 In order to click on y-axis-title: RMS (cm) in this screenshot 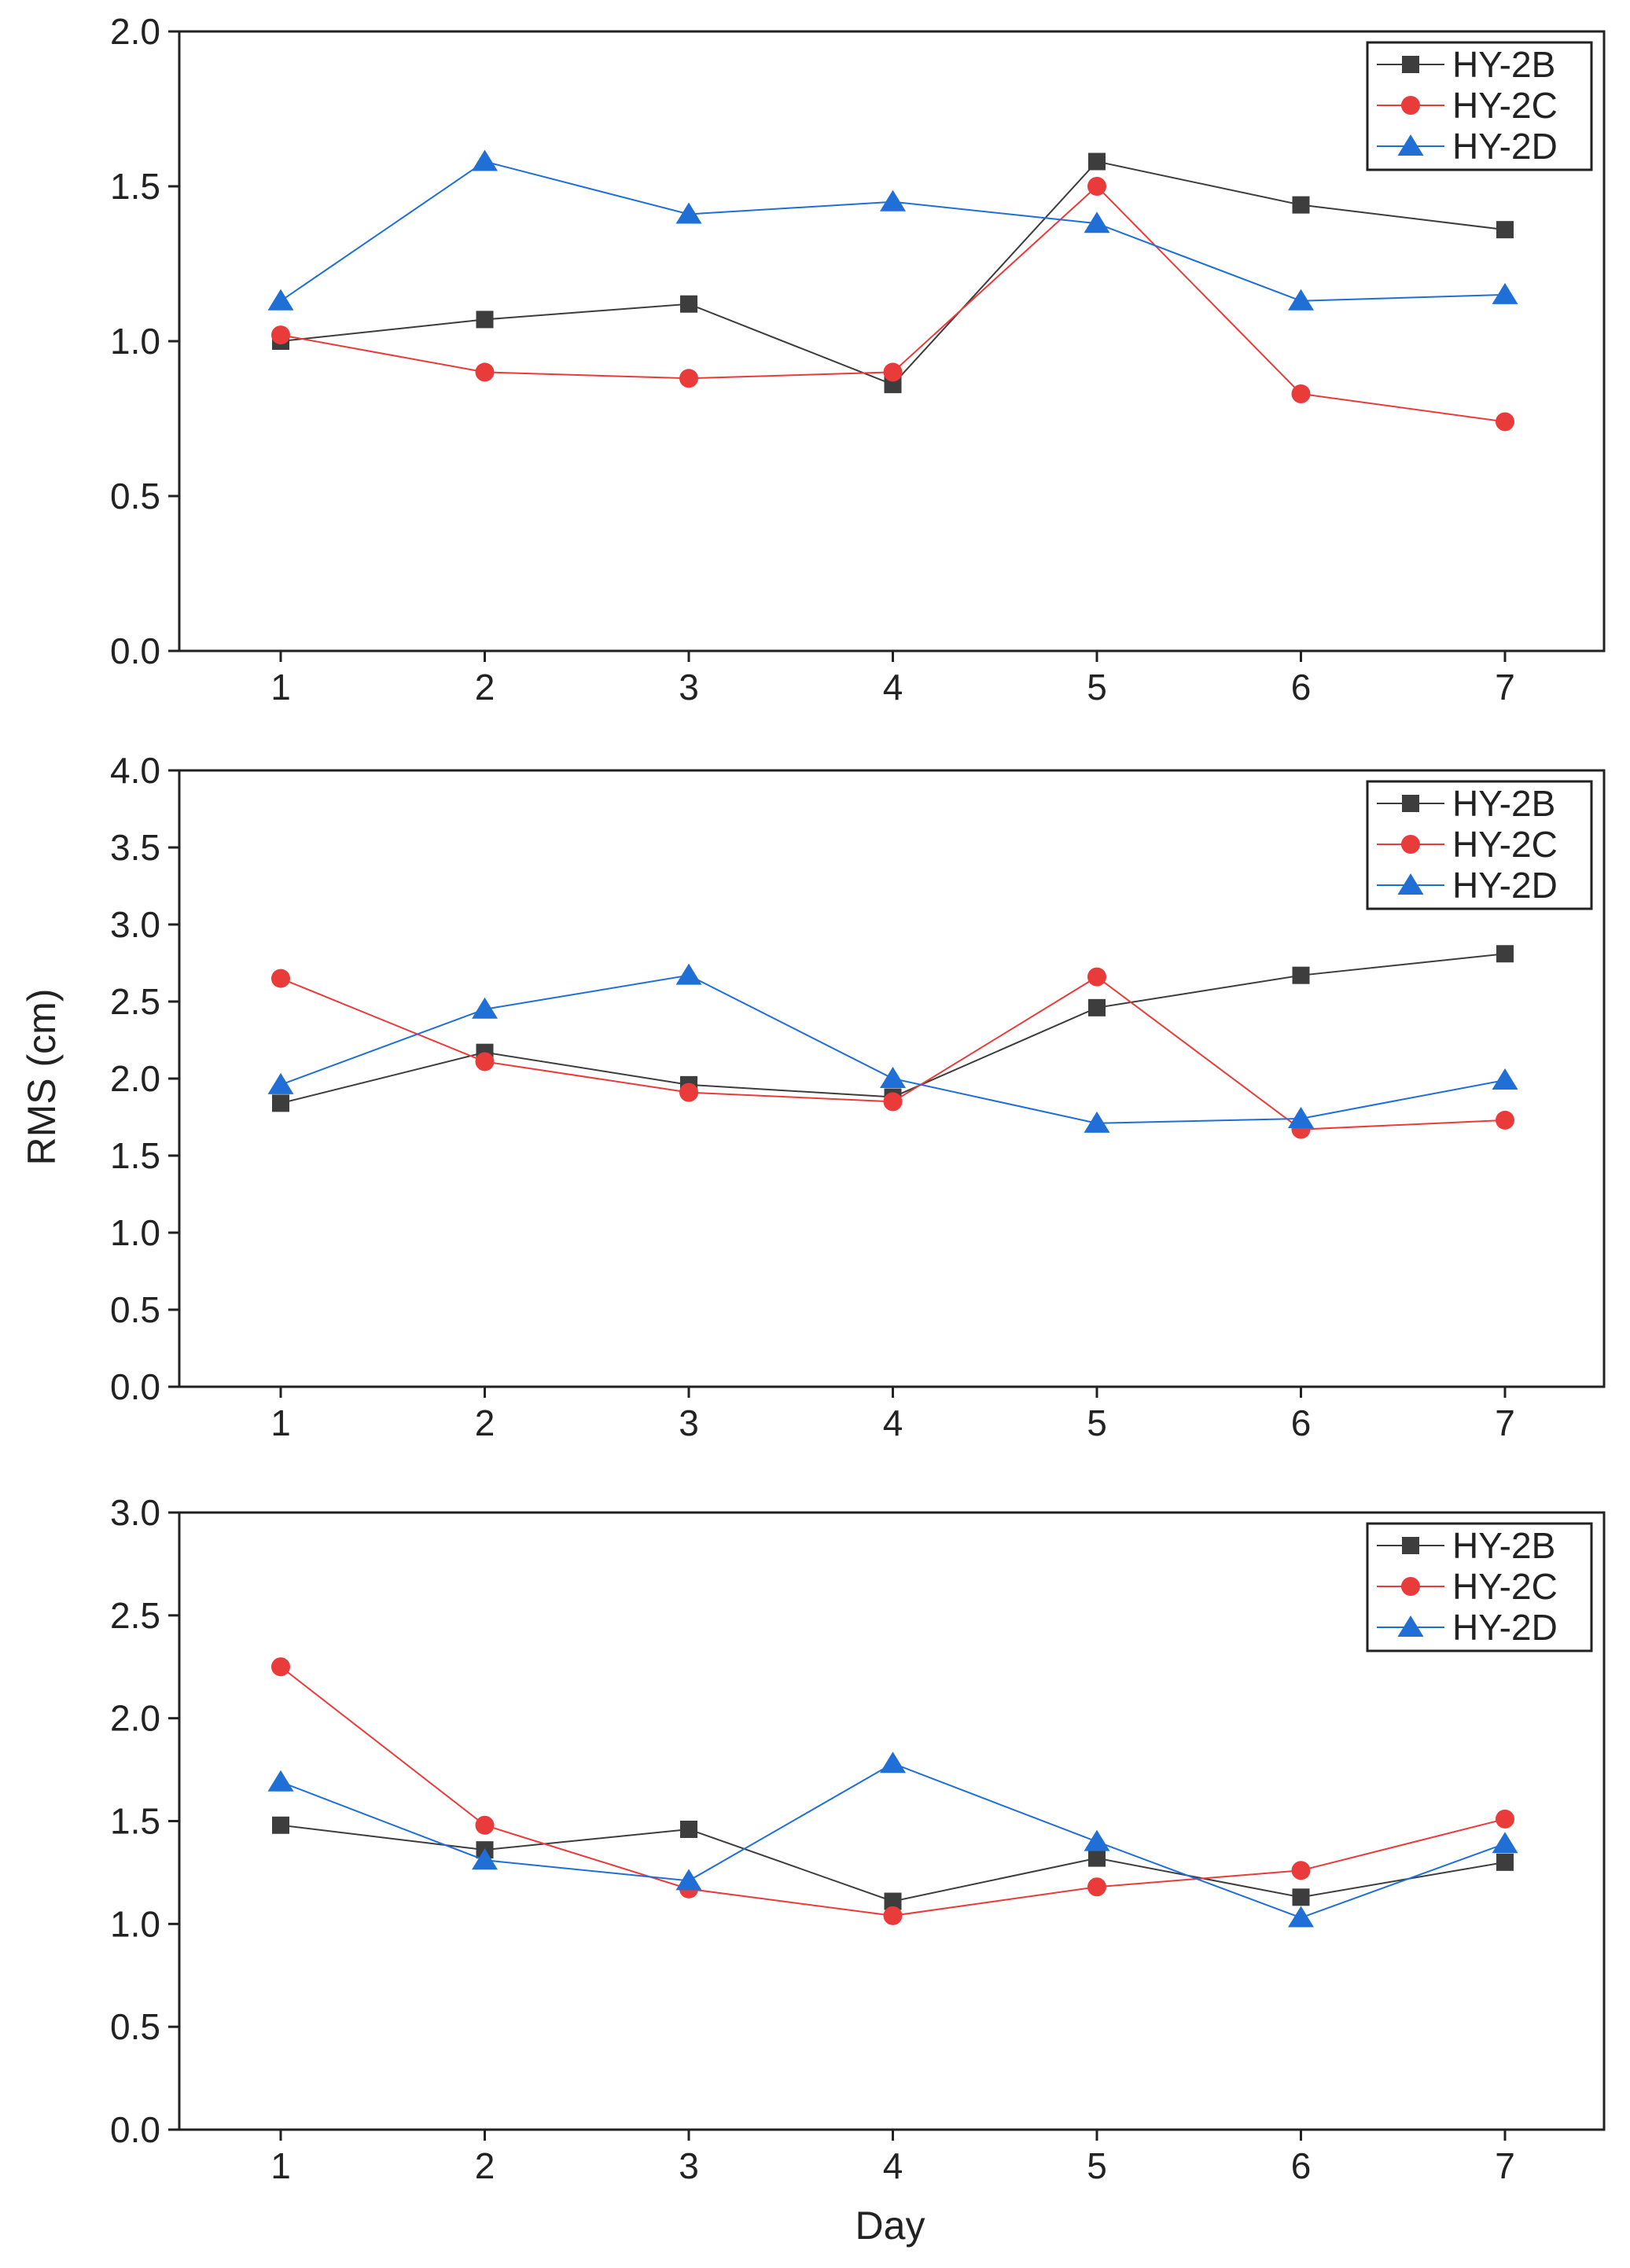, I will do `click(42, 1077)`.